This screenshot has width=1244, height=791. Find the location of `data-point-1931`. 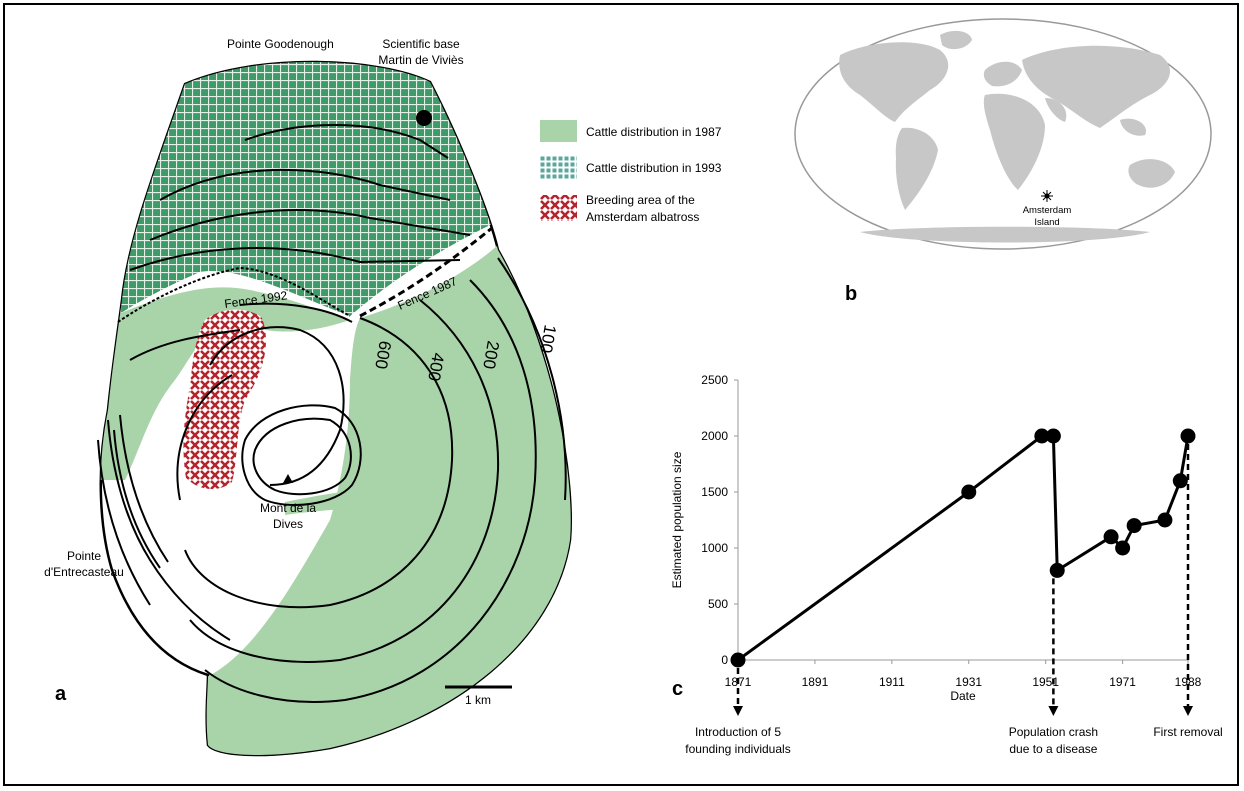

data-point-1931 is located at coordinates (969, 492).